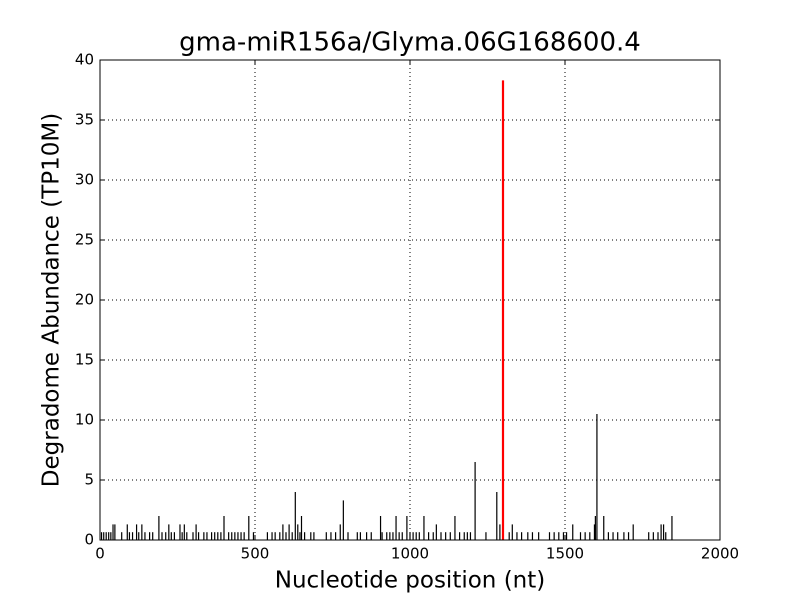 The image size is (800, 600). I want to click on y-tick-label: 35, so click(84, 120).